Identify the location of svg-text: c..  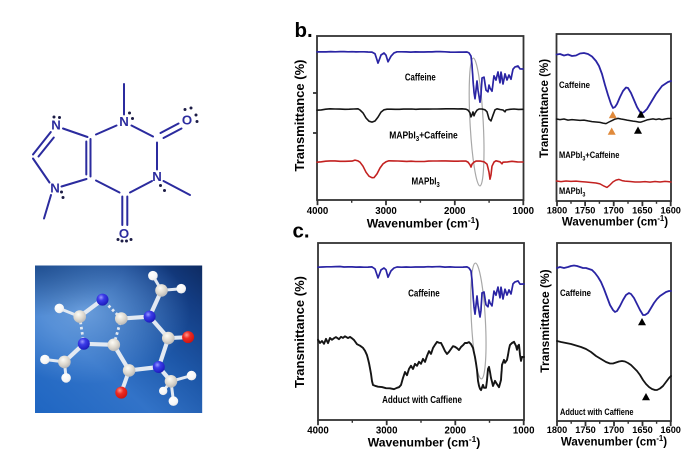
(301, 231).